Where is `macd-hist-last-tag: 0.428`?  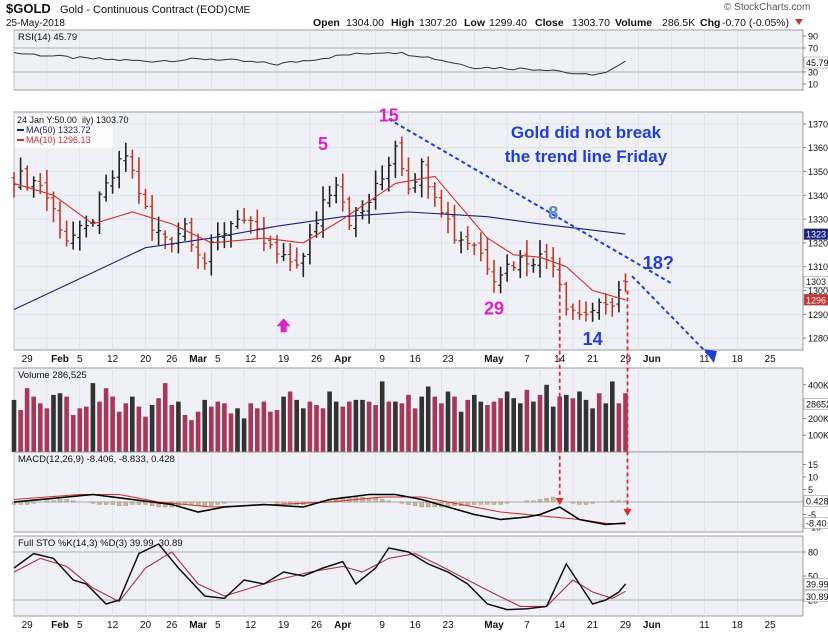
macd-hist-last-tag: 0.428 is located at coordinates (817, 501).